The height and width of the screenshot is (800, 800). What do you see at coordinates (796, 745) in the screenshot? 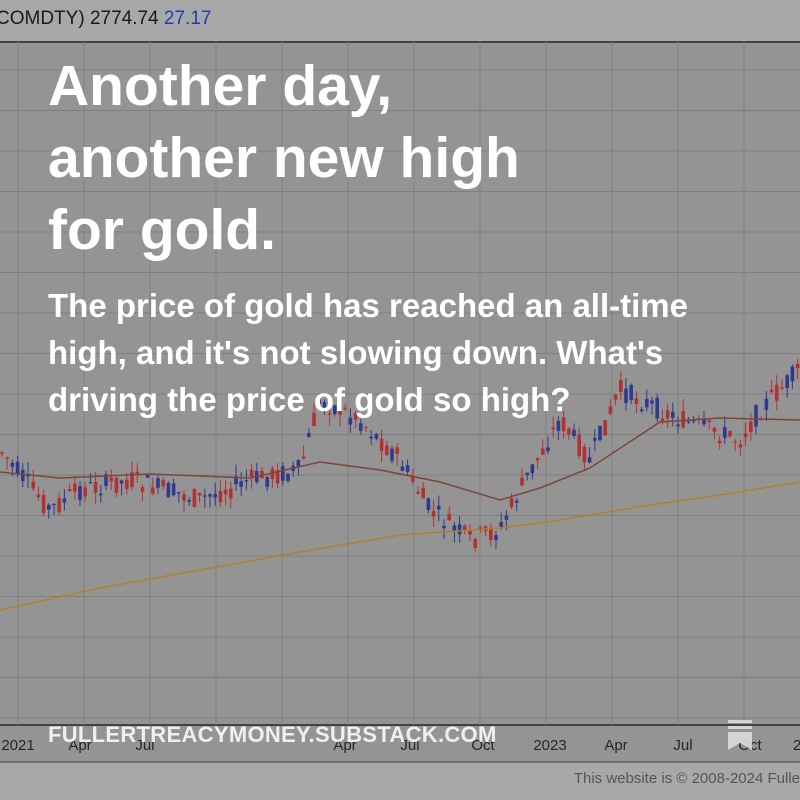
I see `x-axis-label: 2` at bounding box center [796, 745].